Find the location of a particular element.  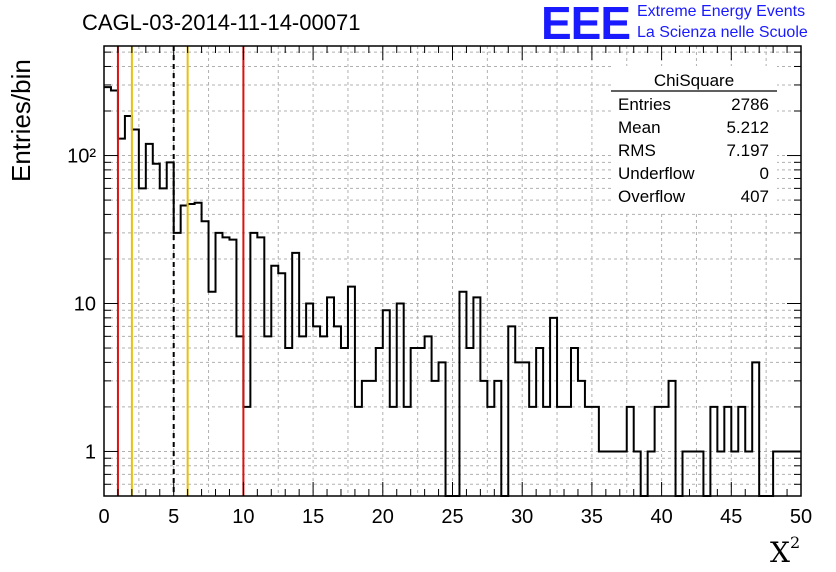

stats-row-value: 0 is located at coordinates (764, 173).